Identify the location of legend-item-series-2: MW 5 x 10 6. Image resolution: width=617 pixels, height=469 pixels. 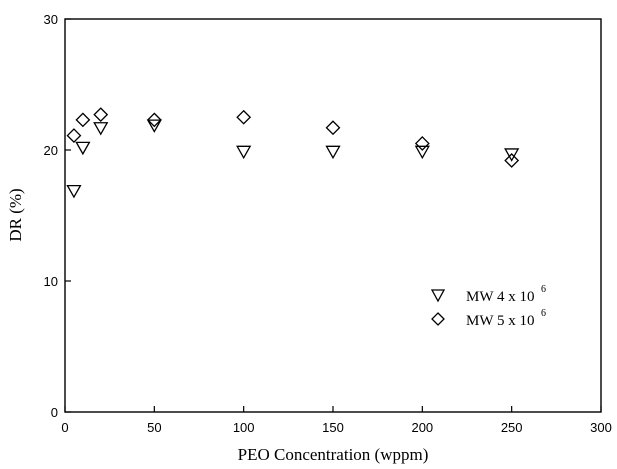
(488, 318).